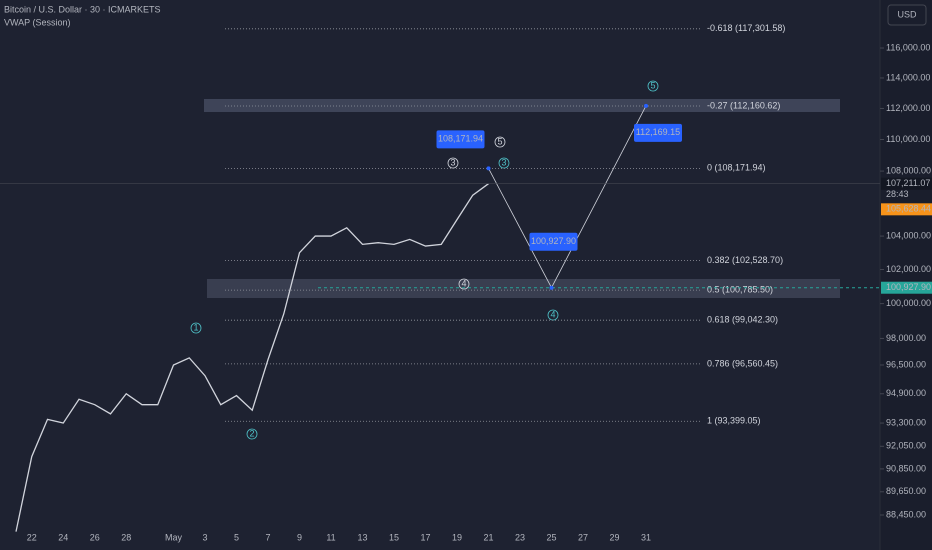 Image resolution: width=932 pixels, height=550 pixels. What do you see at coordinates (908, 108) in the screenshot?
I see `y-tick-label: 112,000.00` at bounding box center [908, 108].